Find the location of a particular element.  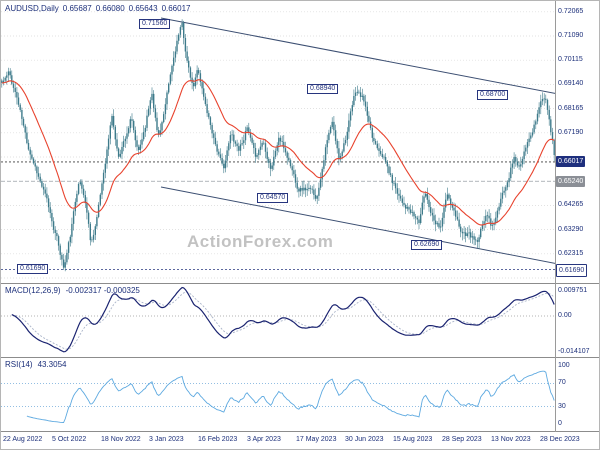

macd-axis-tick: 0.009751 is located at coordinates (573, 290).